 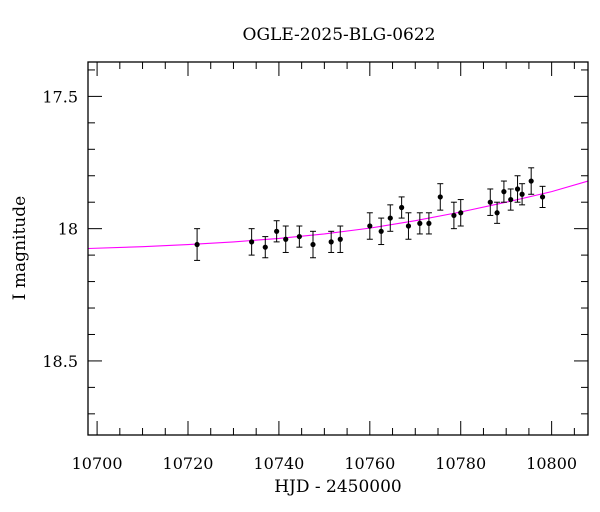 I want to click on model-curve-layer, so click(x=338, y=215).